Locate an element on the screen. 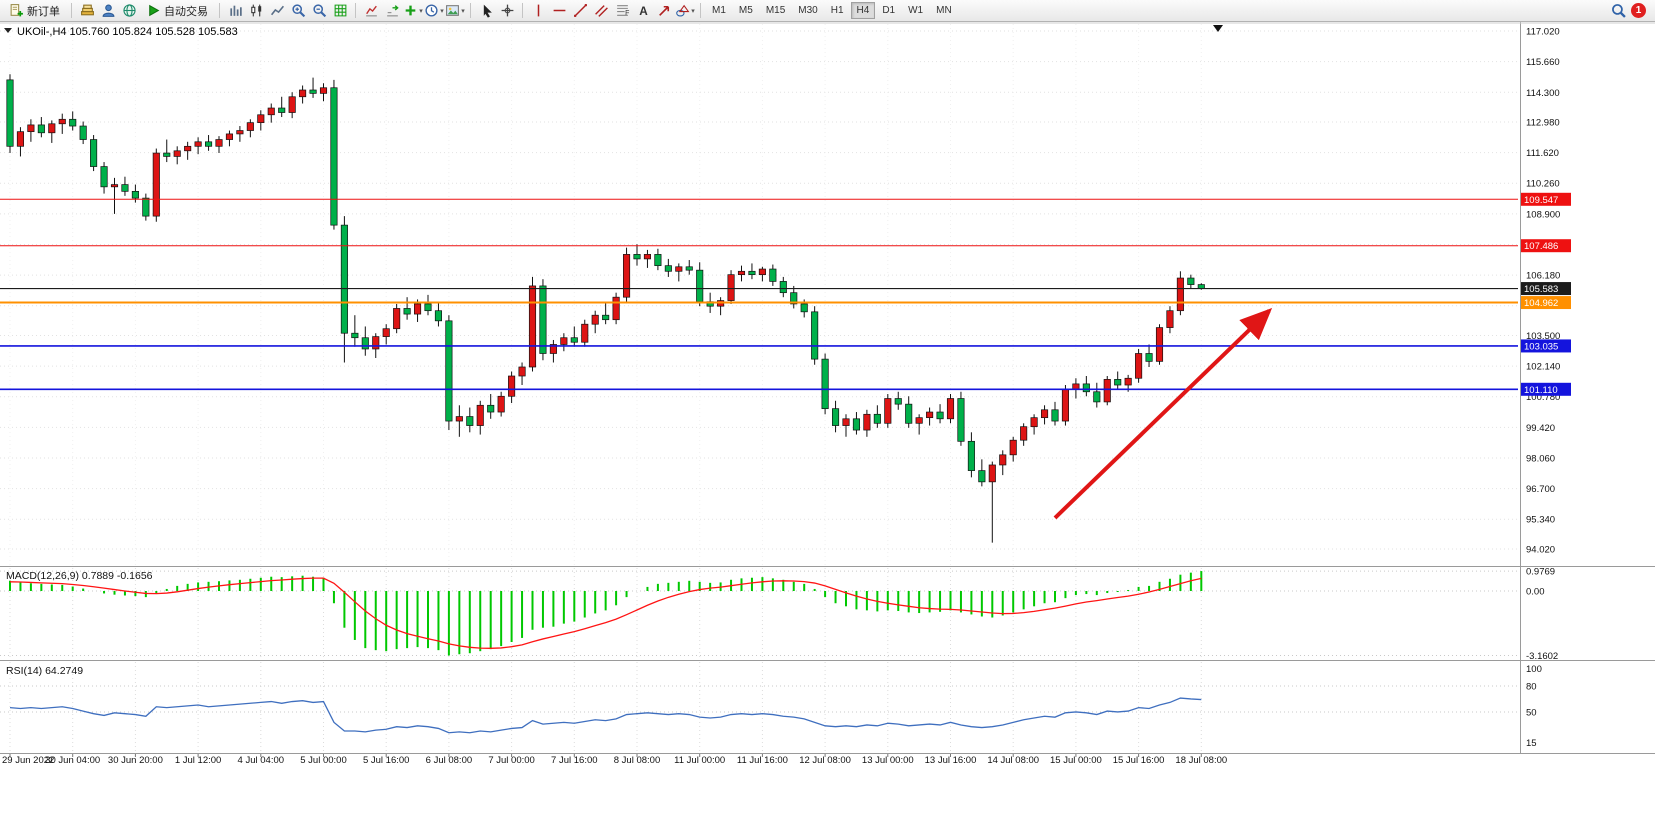 This screenshot has height=817, width=1655. svg-text: 105.583 is located at coordinates (1541, 289).